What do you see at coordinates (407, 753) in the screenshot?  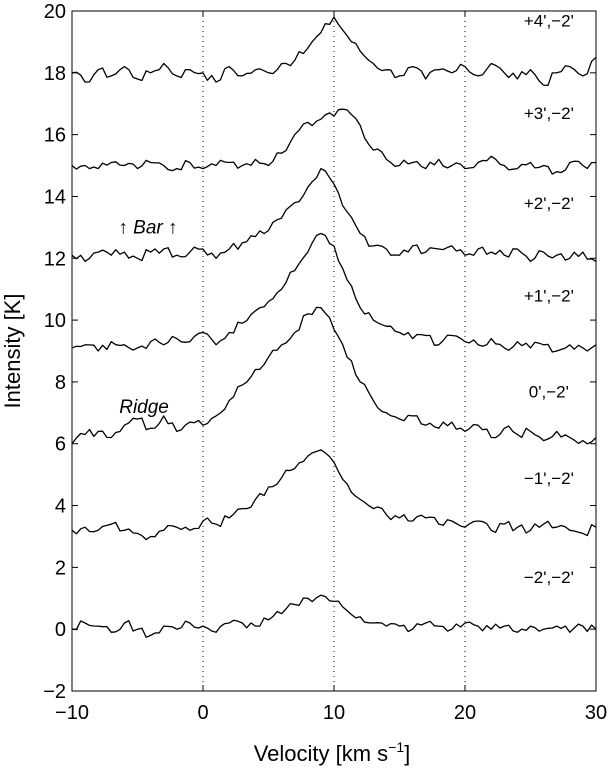 I see `x-axis-label-close: ]` at bounding box center [407, 753].